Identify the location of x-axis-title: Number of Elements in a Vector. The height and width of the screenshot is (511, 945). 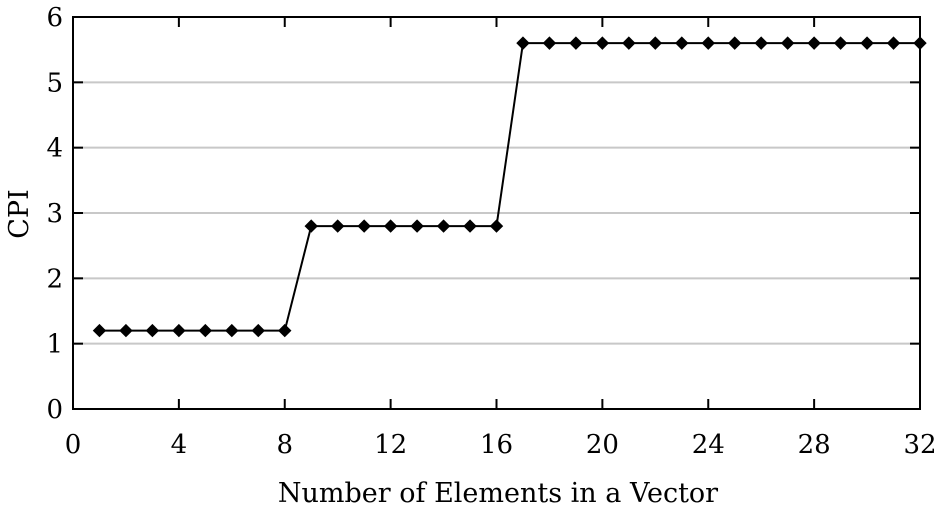
(498, 493).